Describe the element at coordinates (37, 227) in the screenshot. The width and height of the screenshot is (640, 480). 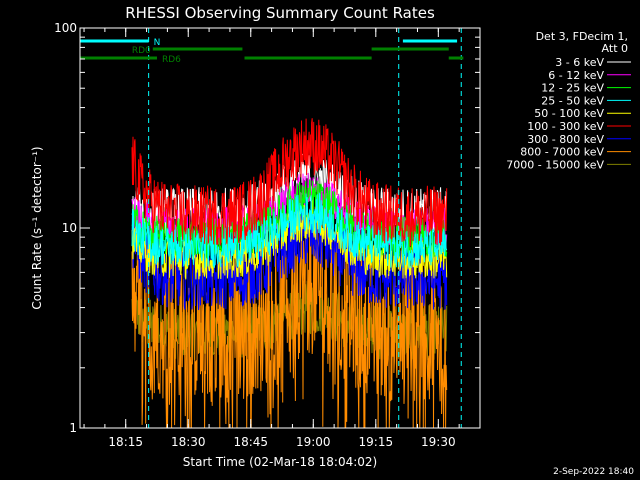
I see `y-axis-label: Count Rate (s⁻¹ detector⁻¹)` at that location.